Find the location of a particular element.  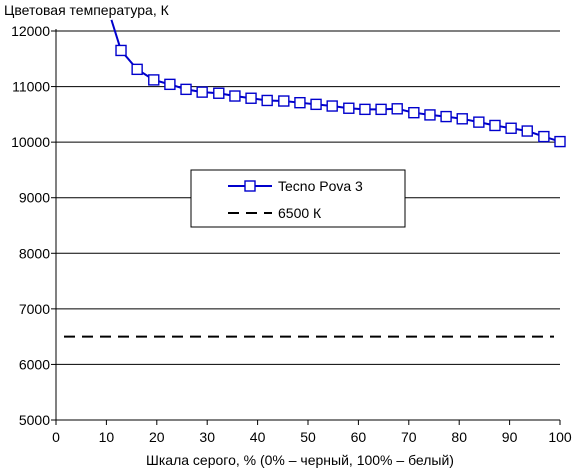

legend-label-6500k: 6500 К is located at coordinates (300, 213).